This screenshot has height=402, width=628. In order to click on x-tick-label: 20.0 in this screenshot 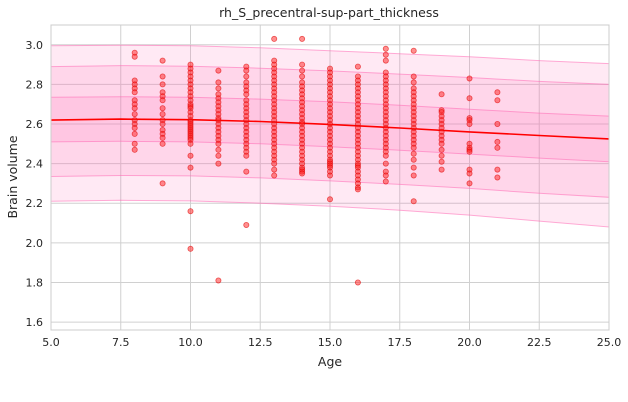, I will do `click(469, 342)`.